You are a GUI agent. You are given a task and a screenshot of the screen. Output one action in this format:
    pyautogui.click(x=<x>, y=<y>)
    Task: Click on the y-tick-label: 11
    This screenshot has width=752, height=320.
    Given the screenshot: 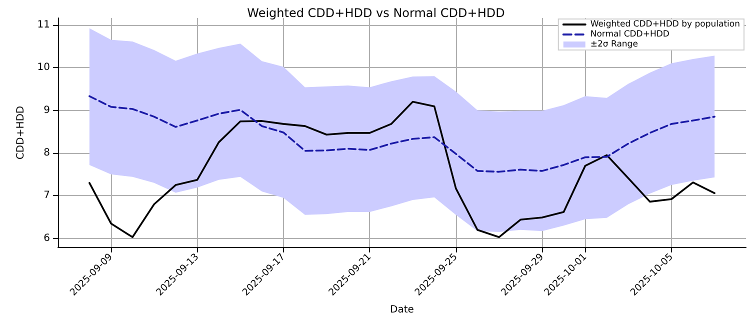 What is the action you would take?
    pyautogui.click(x=43, y=24)
    